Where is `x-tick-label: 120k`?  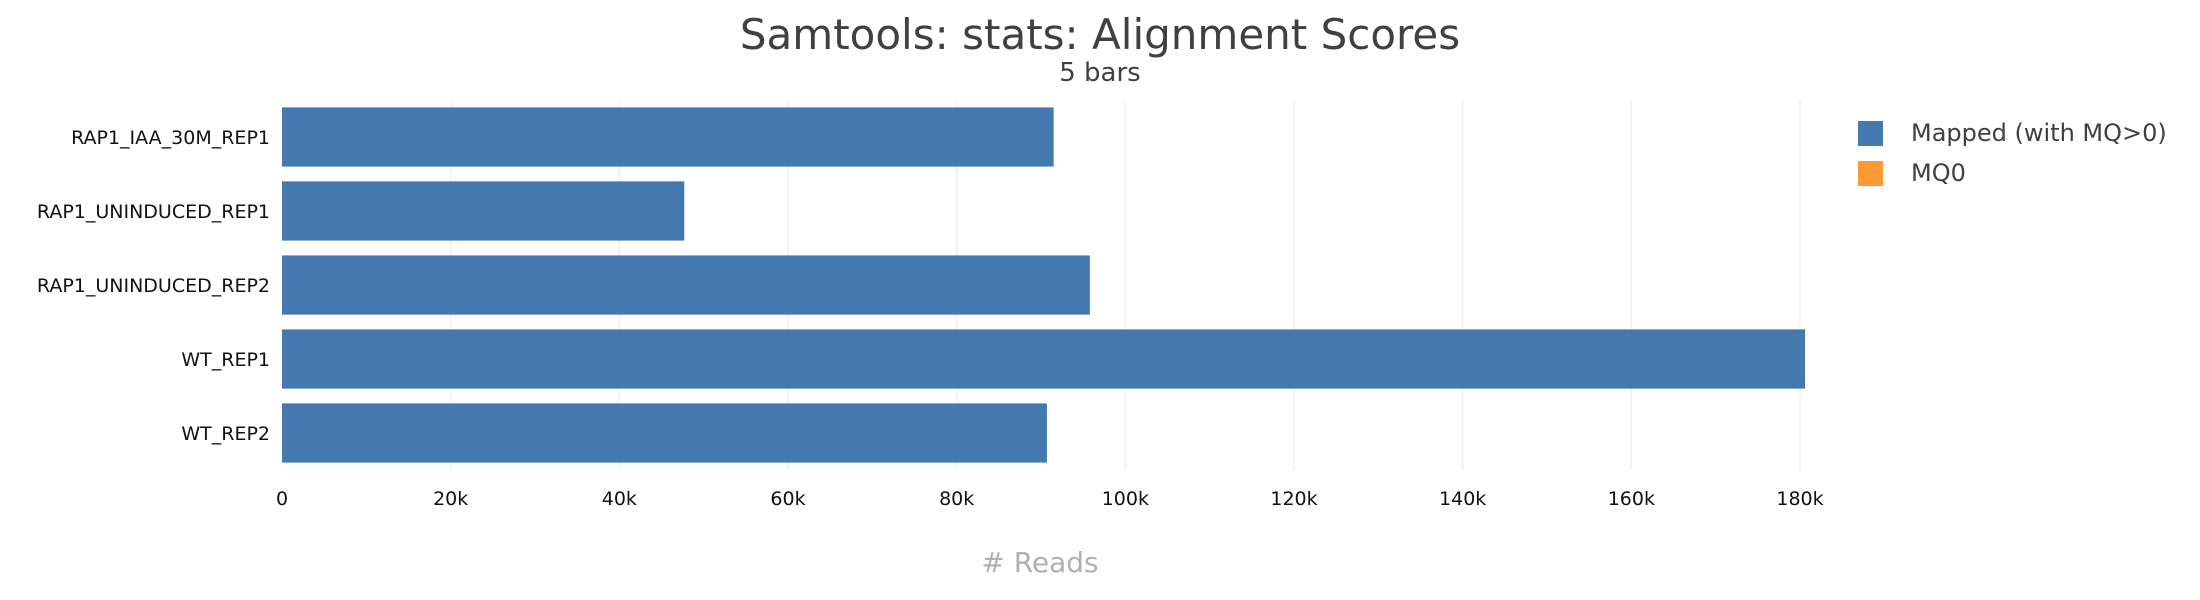
x-tick-label: 120k is located at coordinates (1293, 499).